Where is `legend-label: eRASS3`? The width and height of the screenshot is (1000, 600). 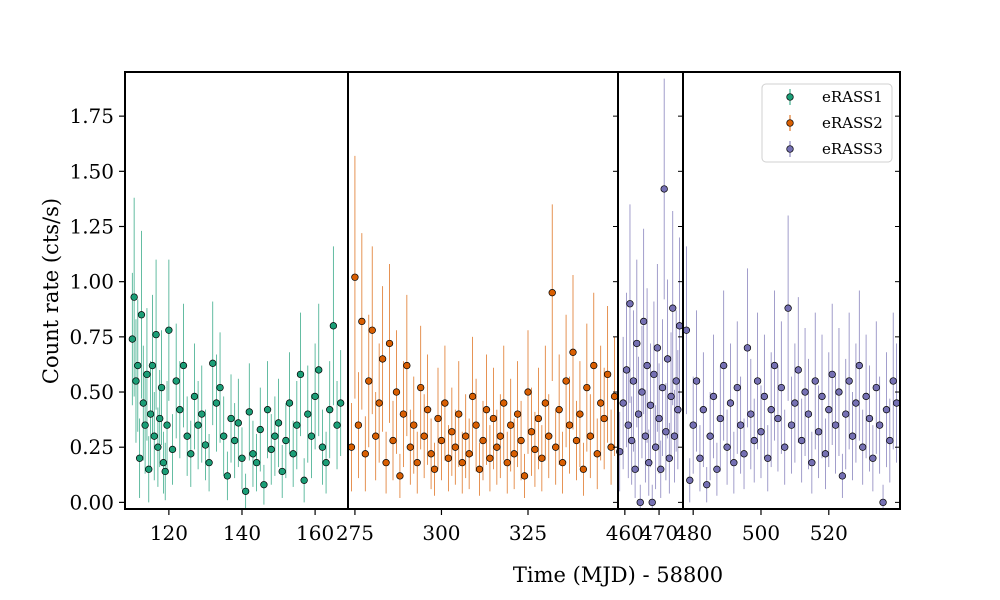 legend-label: eRASS3 is located at coordinates (852, 149).